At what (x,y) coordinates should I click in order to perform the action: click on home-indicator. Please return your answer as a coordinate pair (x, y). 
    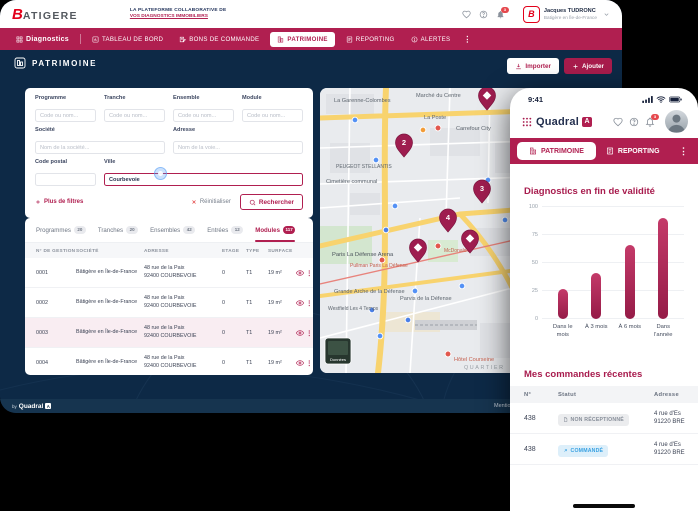
    Looking at the image, I should click on (604, 506).